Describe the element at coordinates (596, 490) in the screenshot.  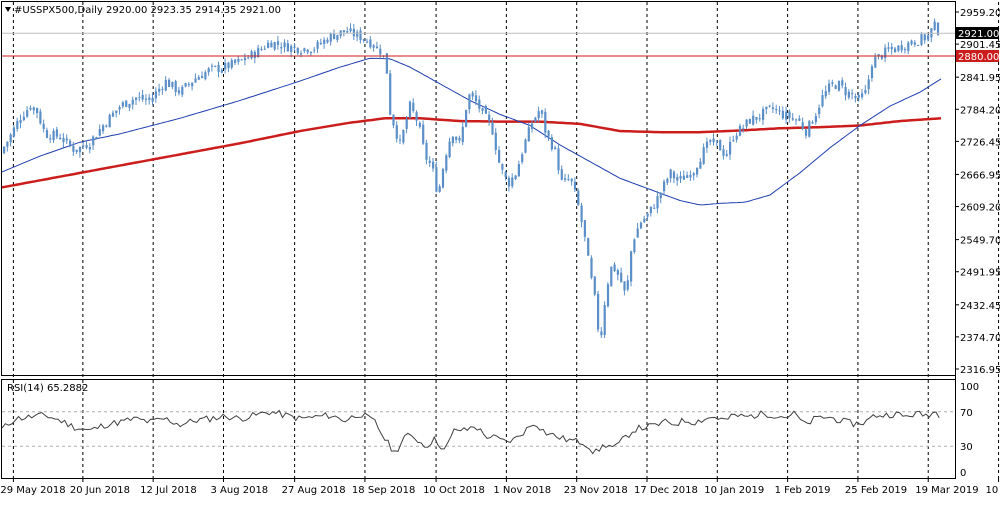
I see `date-tick-label: 23 Nov 2018` at that location.